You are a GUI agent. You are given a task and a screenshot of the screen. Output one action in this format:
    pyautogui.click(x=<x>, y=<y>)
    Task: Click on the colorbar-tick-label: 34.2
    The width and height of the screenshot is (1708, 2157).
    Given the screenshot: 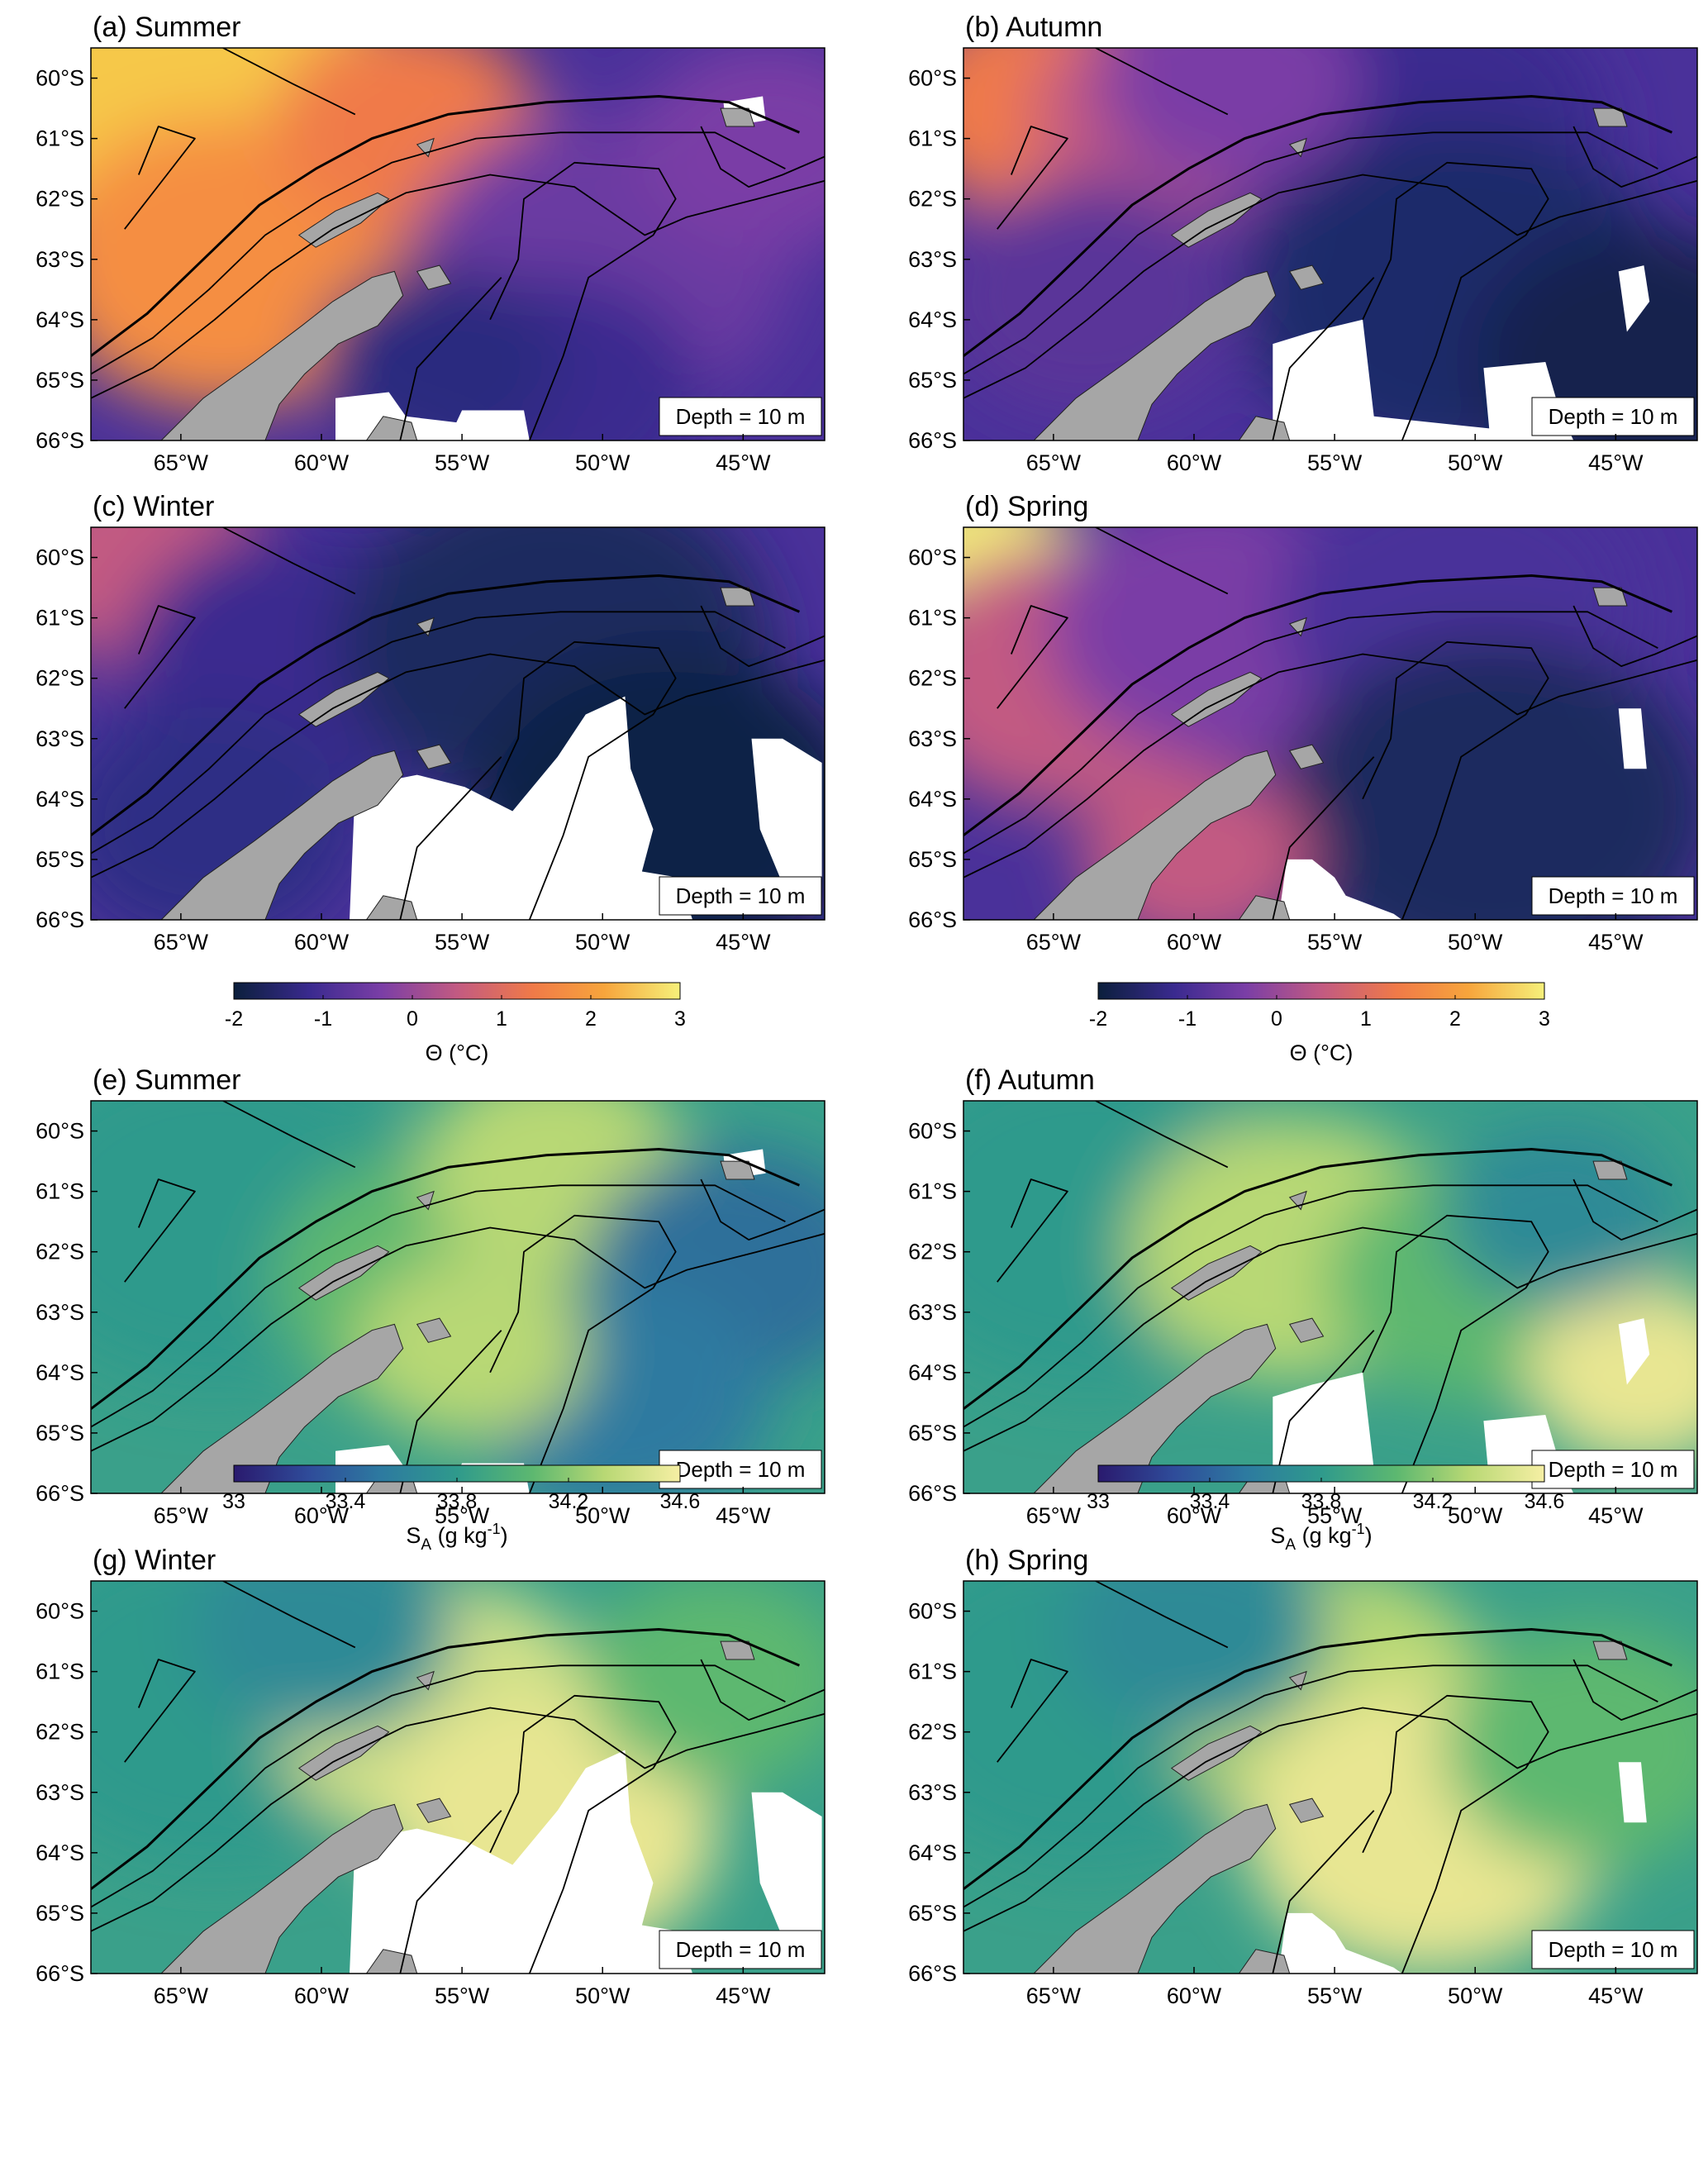 What is the action you would take?
    pyautogui.click(x=1433, y=1501)
    